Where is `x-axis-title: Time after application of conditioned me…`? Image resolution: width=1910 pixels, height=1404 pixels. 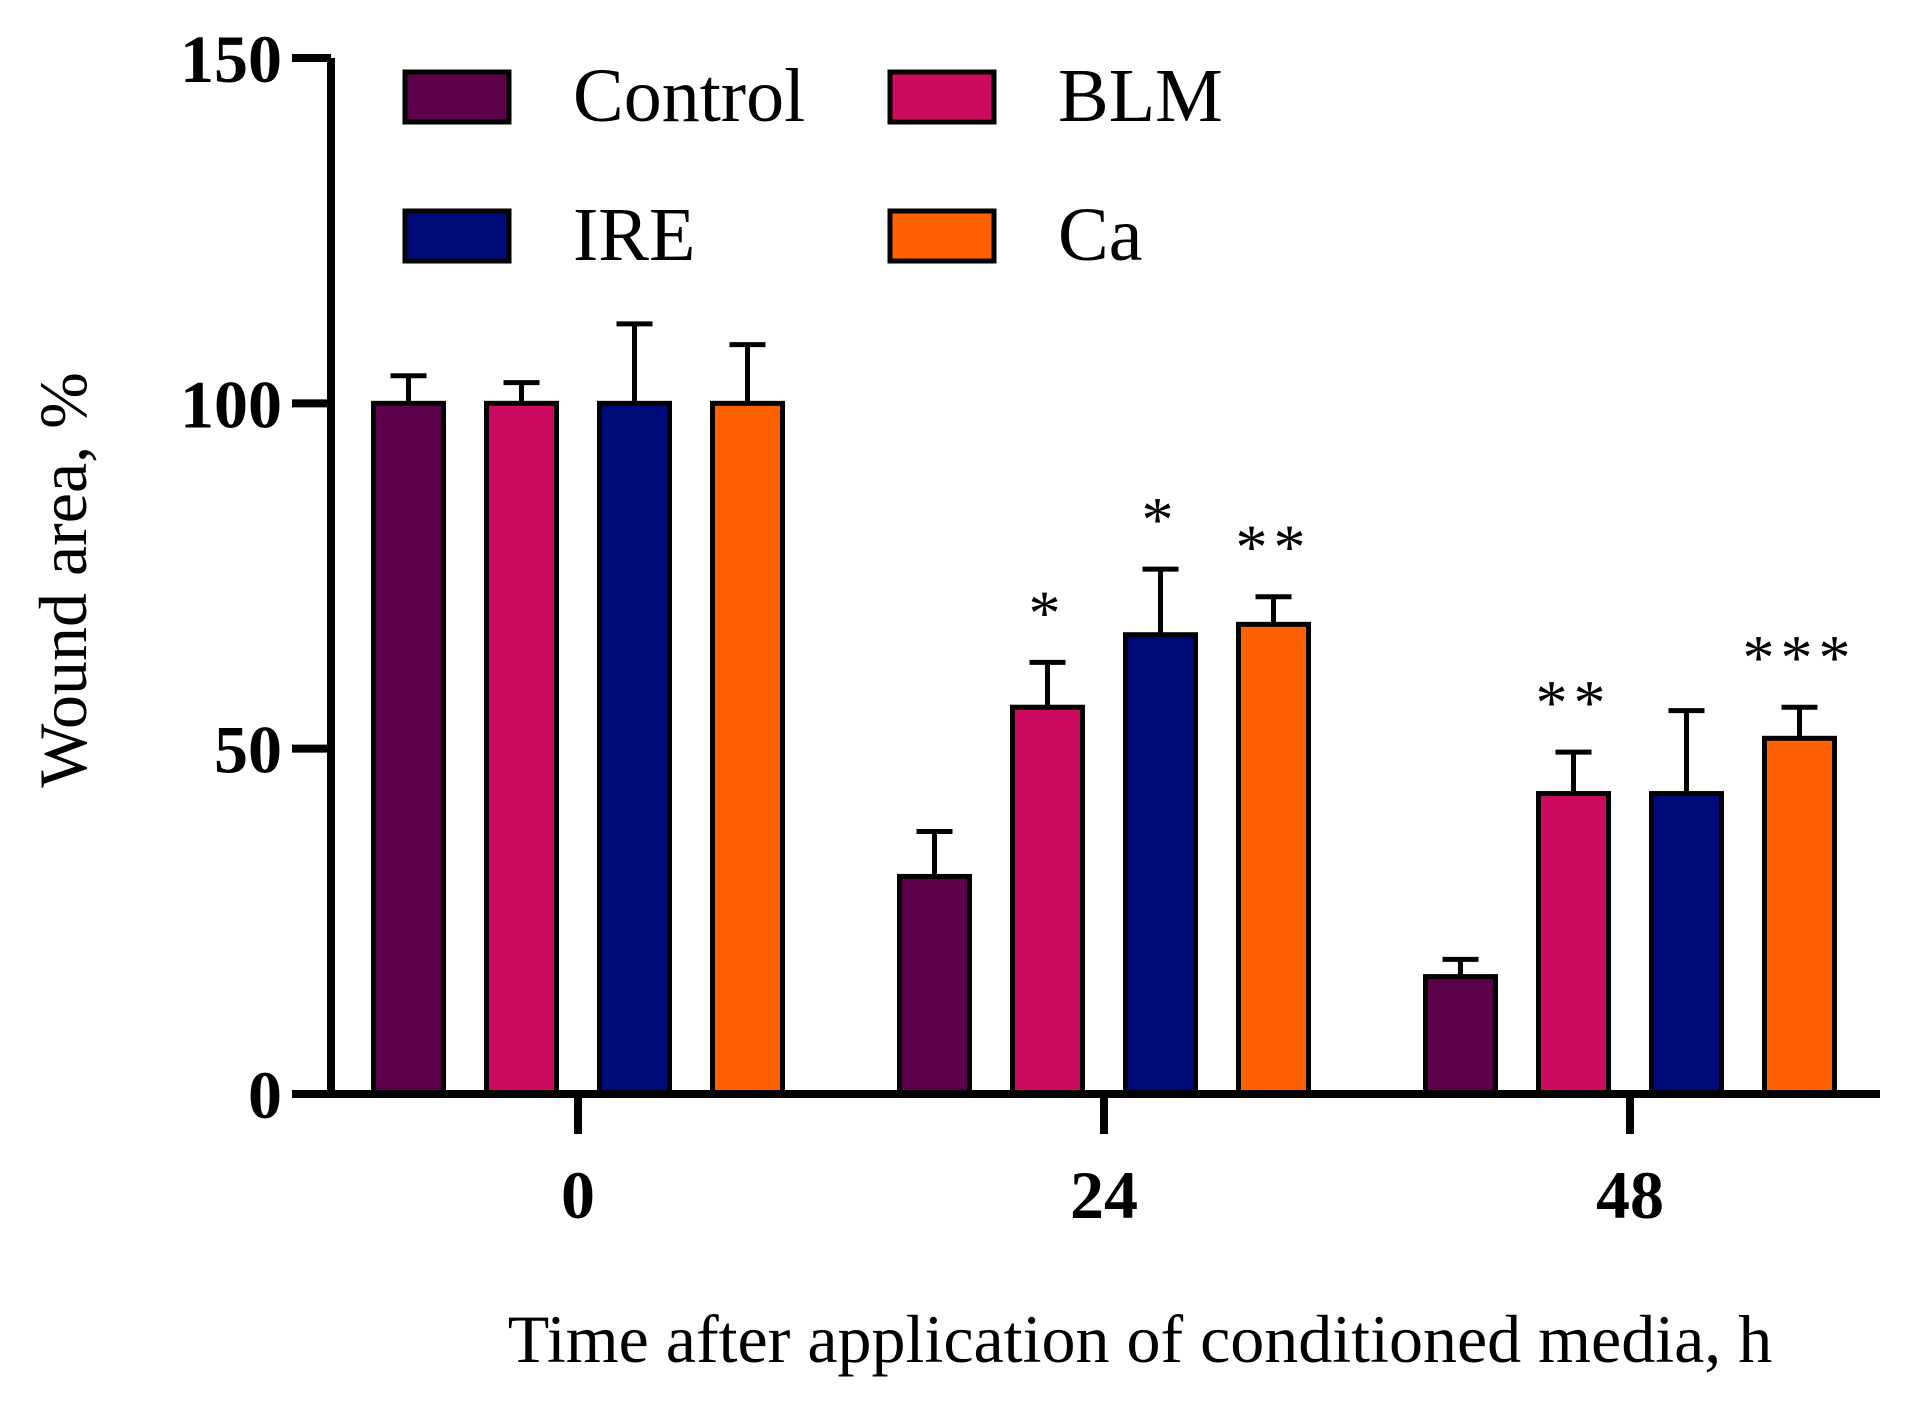
x-axis-title: Time after application of conditioned me… is located at coordinates (1140, 1339).